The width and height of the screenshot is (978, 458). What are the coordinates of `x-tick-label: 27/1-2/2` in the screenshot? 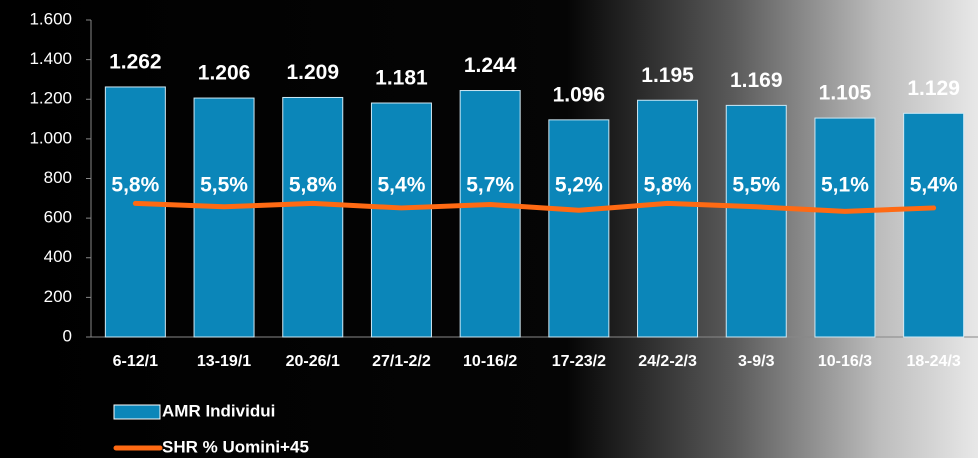 It's located at (401, 361).